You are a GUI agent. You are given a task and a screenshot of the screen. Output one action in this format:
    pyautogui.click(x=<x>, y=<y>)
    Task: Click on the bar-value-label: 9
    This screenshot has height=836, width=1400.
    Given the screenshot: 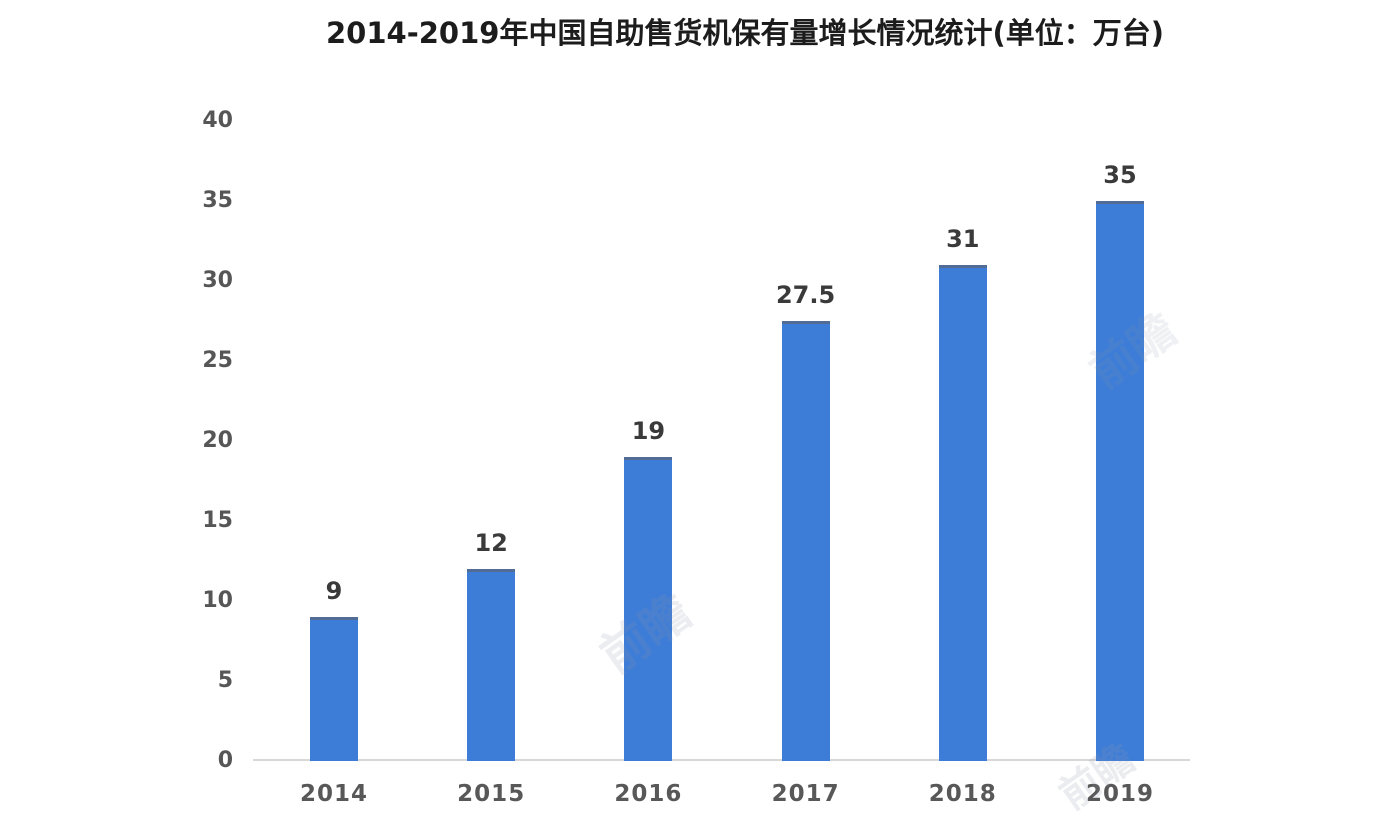 What is the action you would take?
    pyautogui.click(x=334, y=591)
    